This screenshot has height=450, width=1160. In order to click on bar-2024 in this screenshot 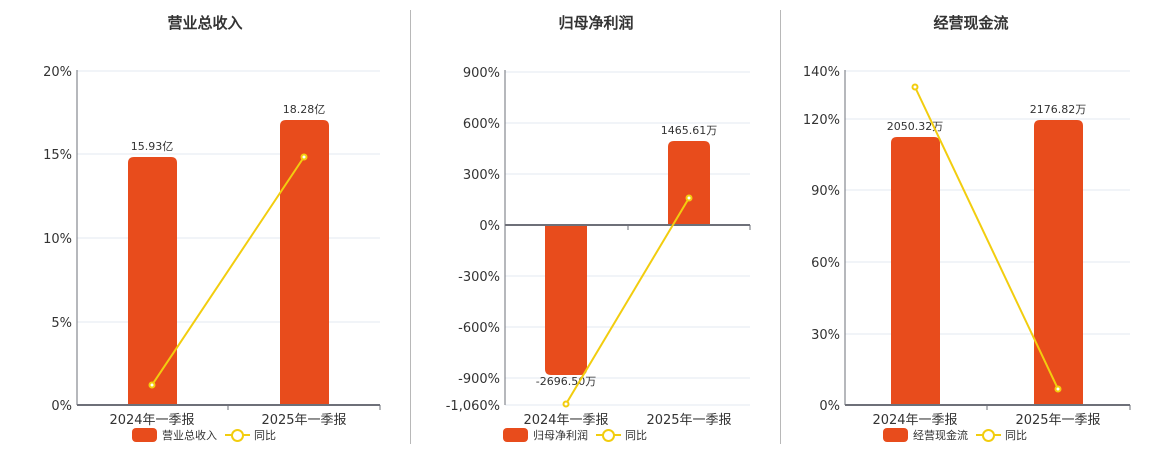, I will do `click(152, 281)`.